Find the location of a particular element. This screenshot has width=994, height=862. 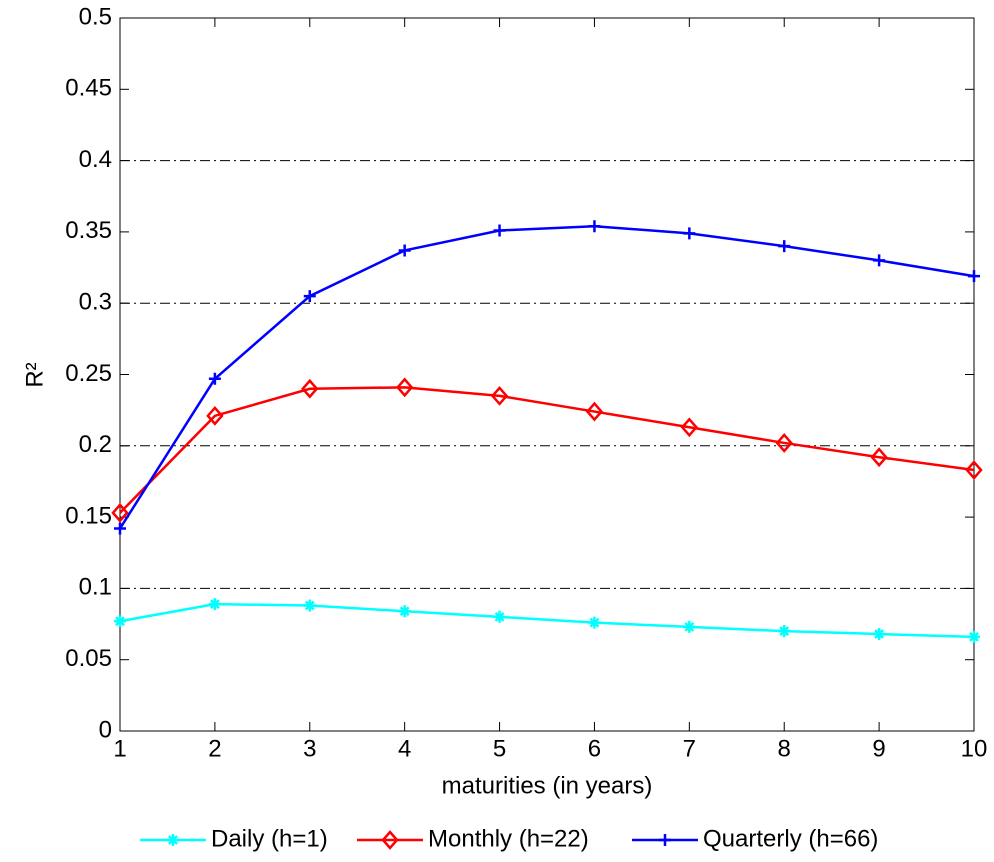

y-tick-label: 0.05 is located at coordinates (88, 658).